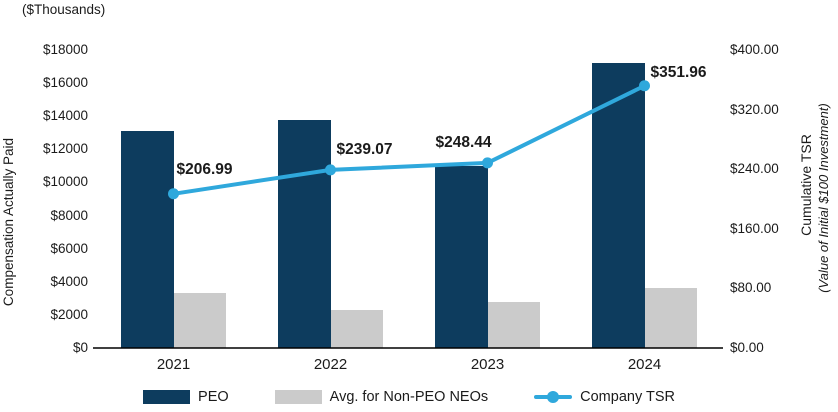 The width and height of the screenshot is (838, 412). I want to click on legend-label-peo: PEO, so click(213, 397).